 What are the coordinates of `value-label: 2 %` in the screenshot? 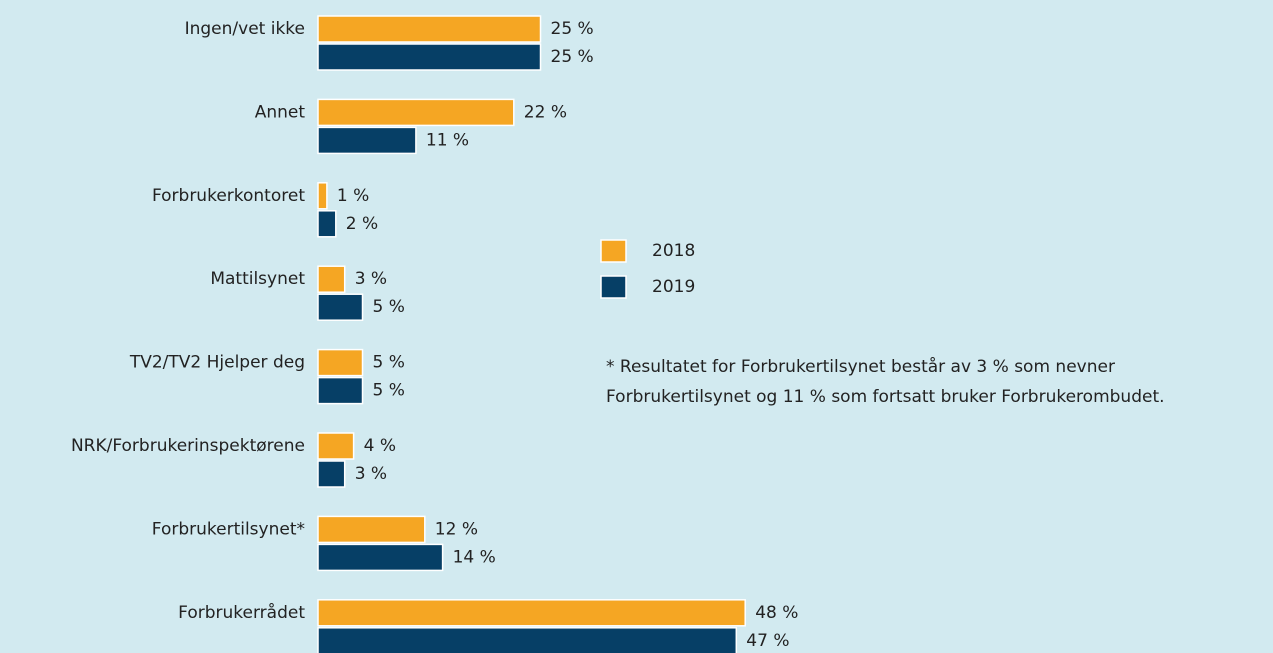 It's located at (362, 224).